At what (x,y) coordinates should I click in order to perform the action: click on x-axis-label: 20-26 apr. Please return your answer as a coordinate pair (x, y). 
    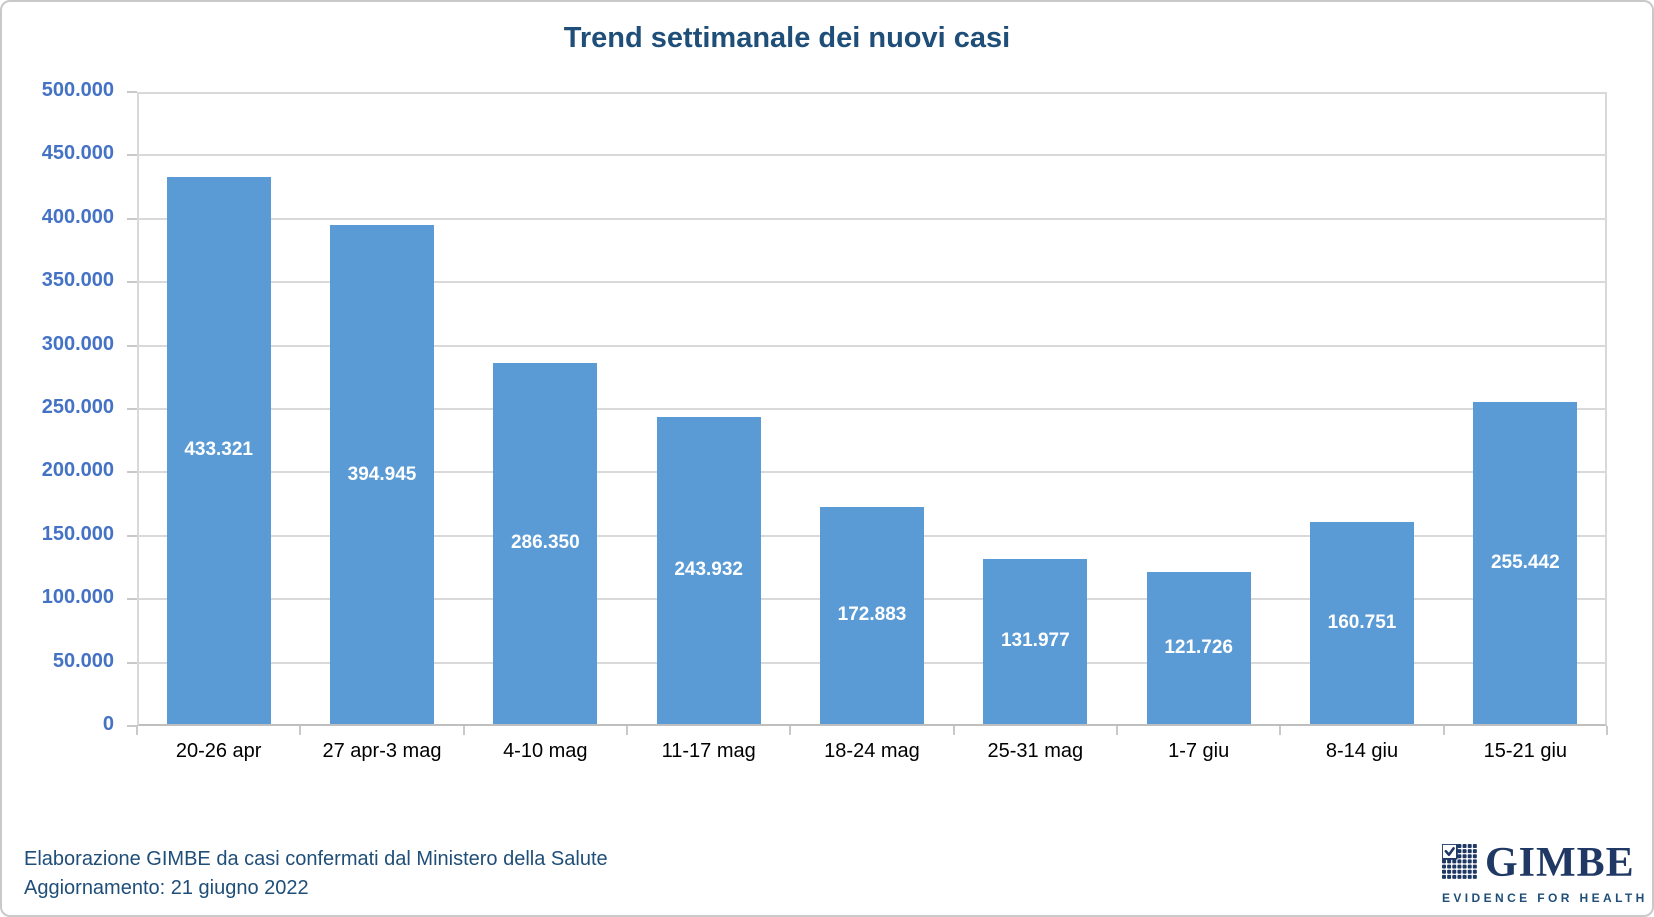
    Looking at the image, I should click on (218, 751).